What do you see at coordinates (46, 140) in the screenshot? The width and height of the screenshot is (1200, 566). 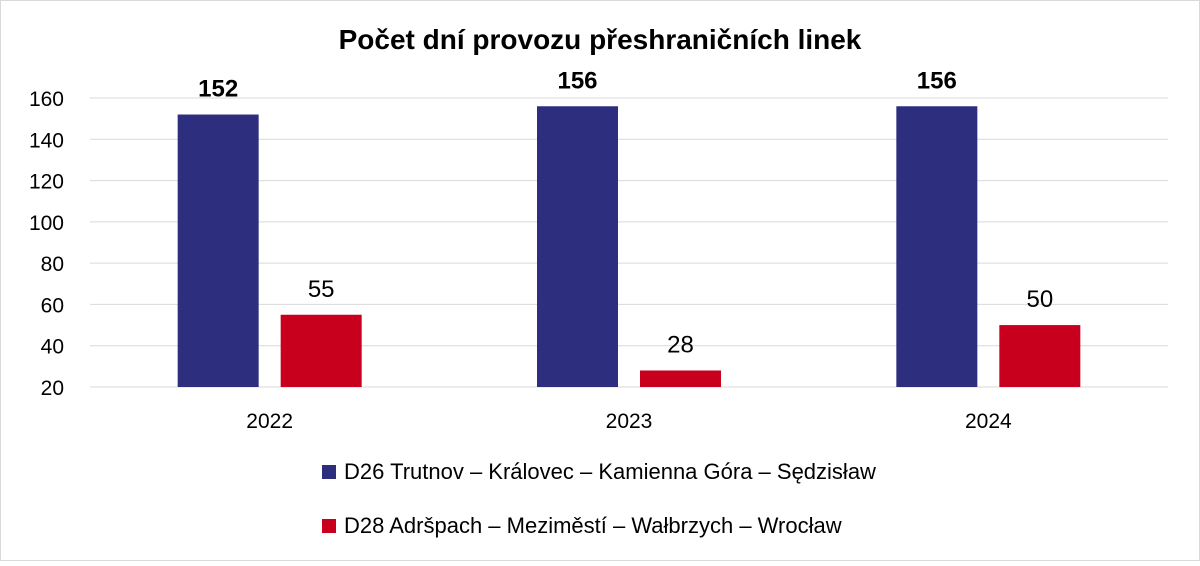 I see `y-tick-label-140: 140` at bounding box center [46, 140].